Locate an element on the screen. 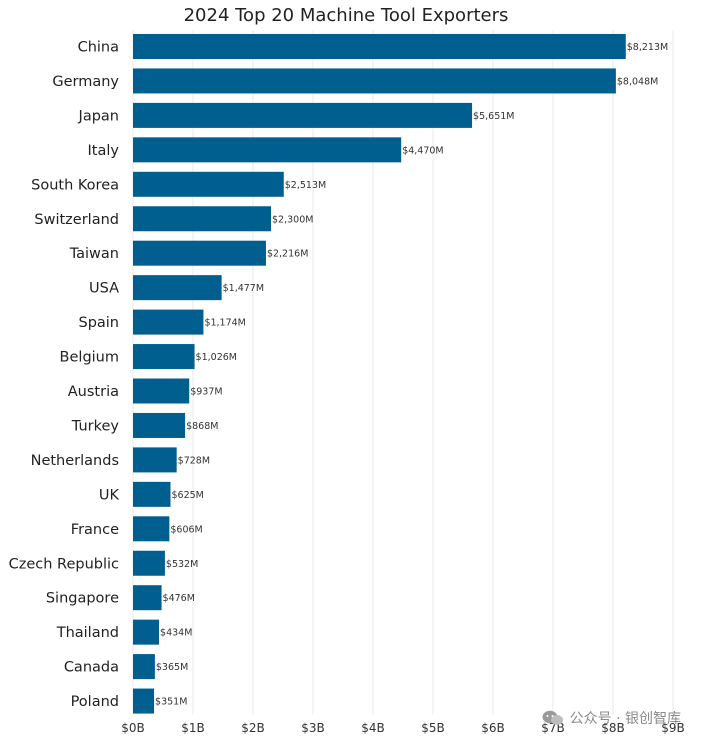  category-label: Belgium is located at coordinates (89, 358).